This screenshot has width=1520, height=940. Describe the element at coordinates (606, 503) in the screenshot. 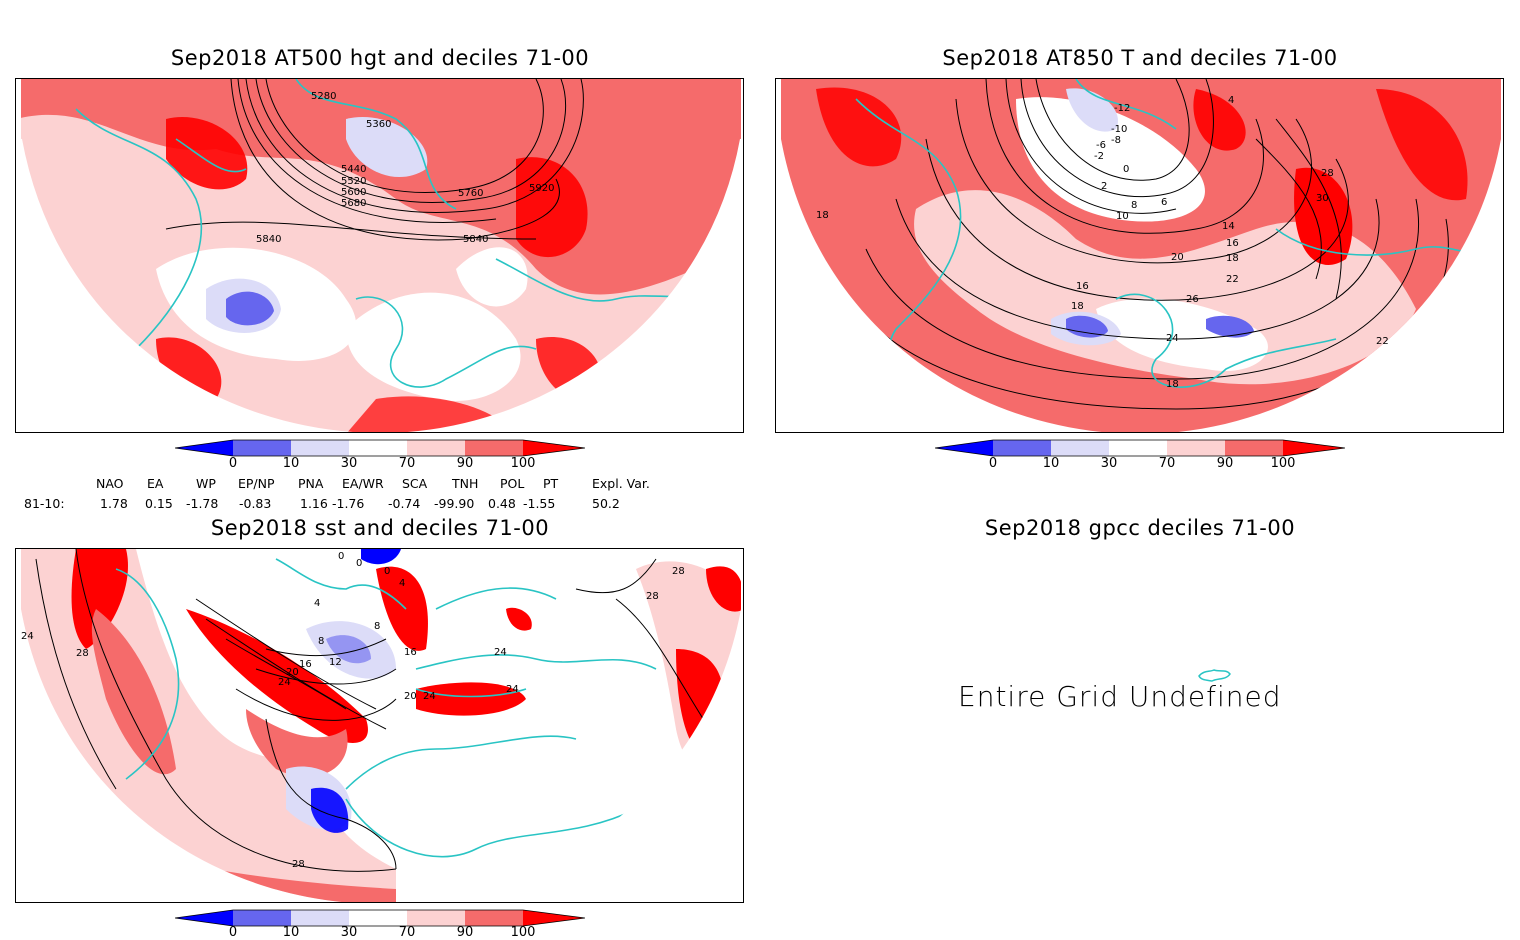

I see `index-value: 50.2` at that location.